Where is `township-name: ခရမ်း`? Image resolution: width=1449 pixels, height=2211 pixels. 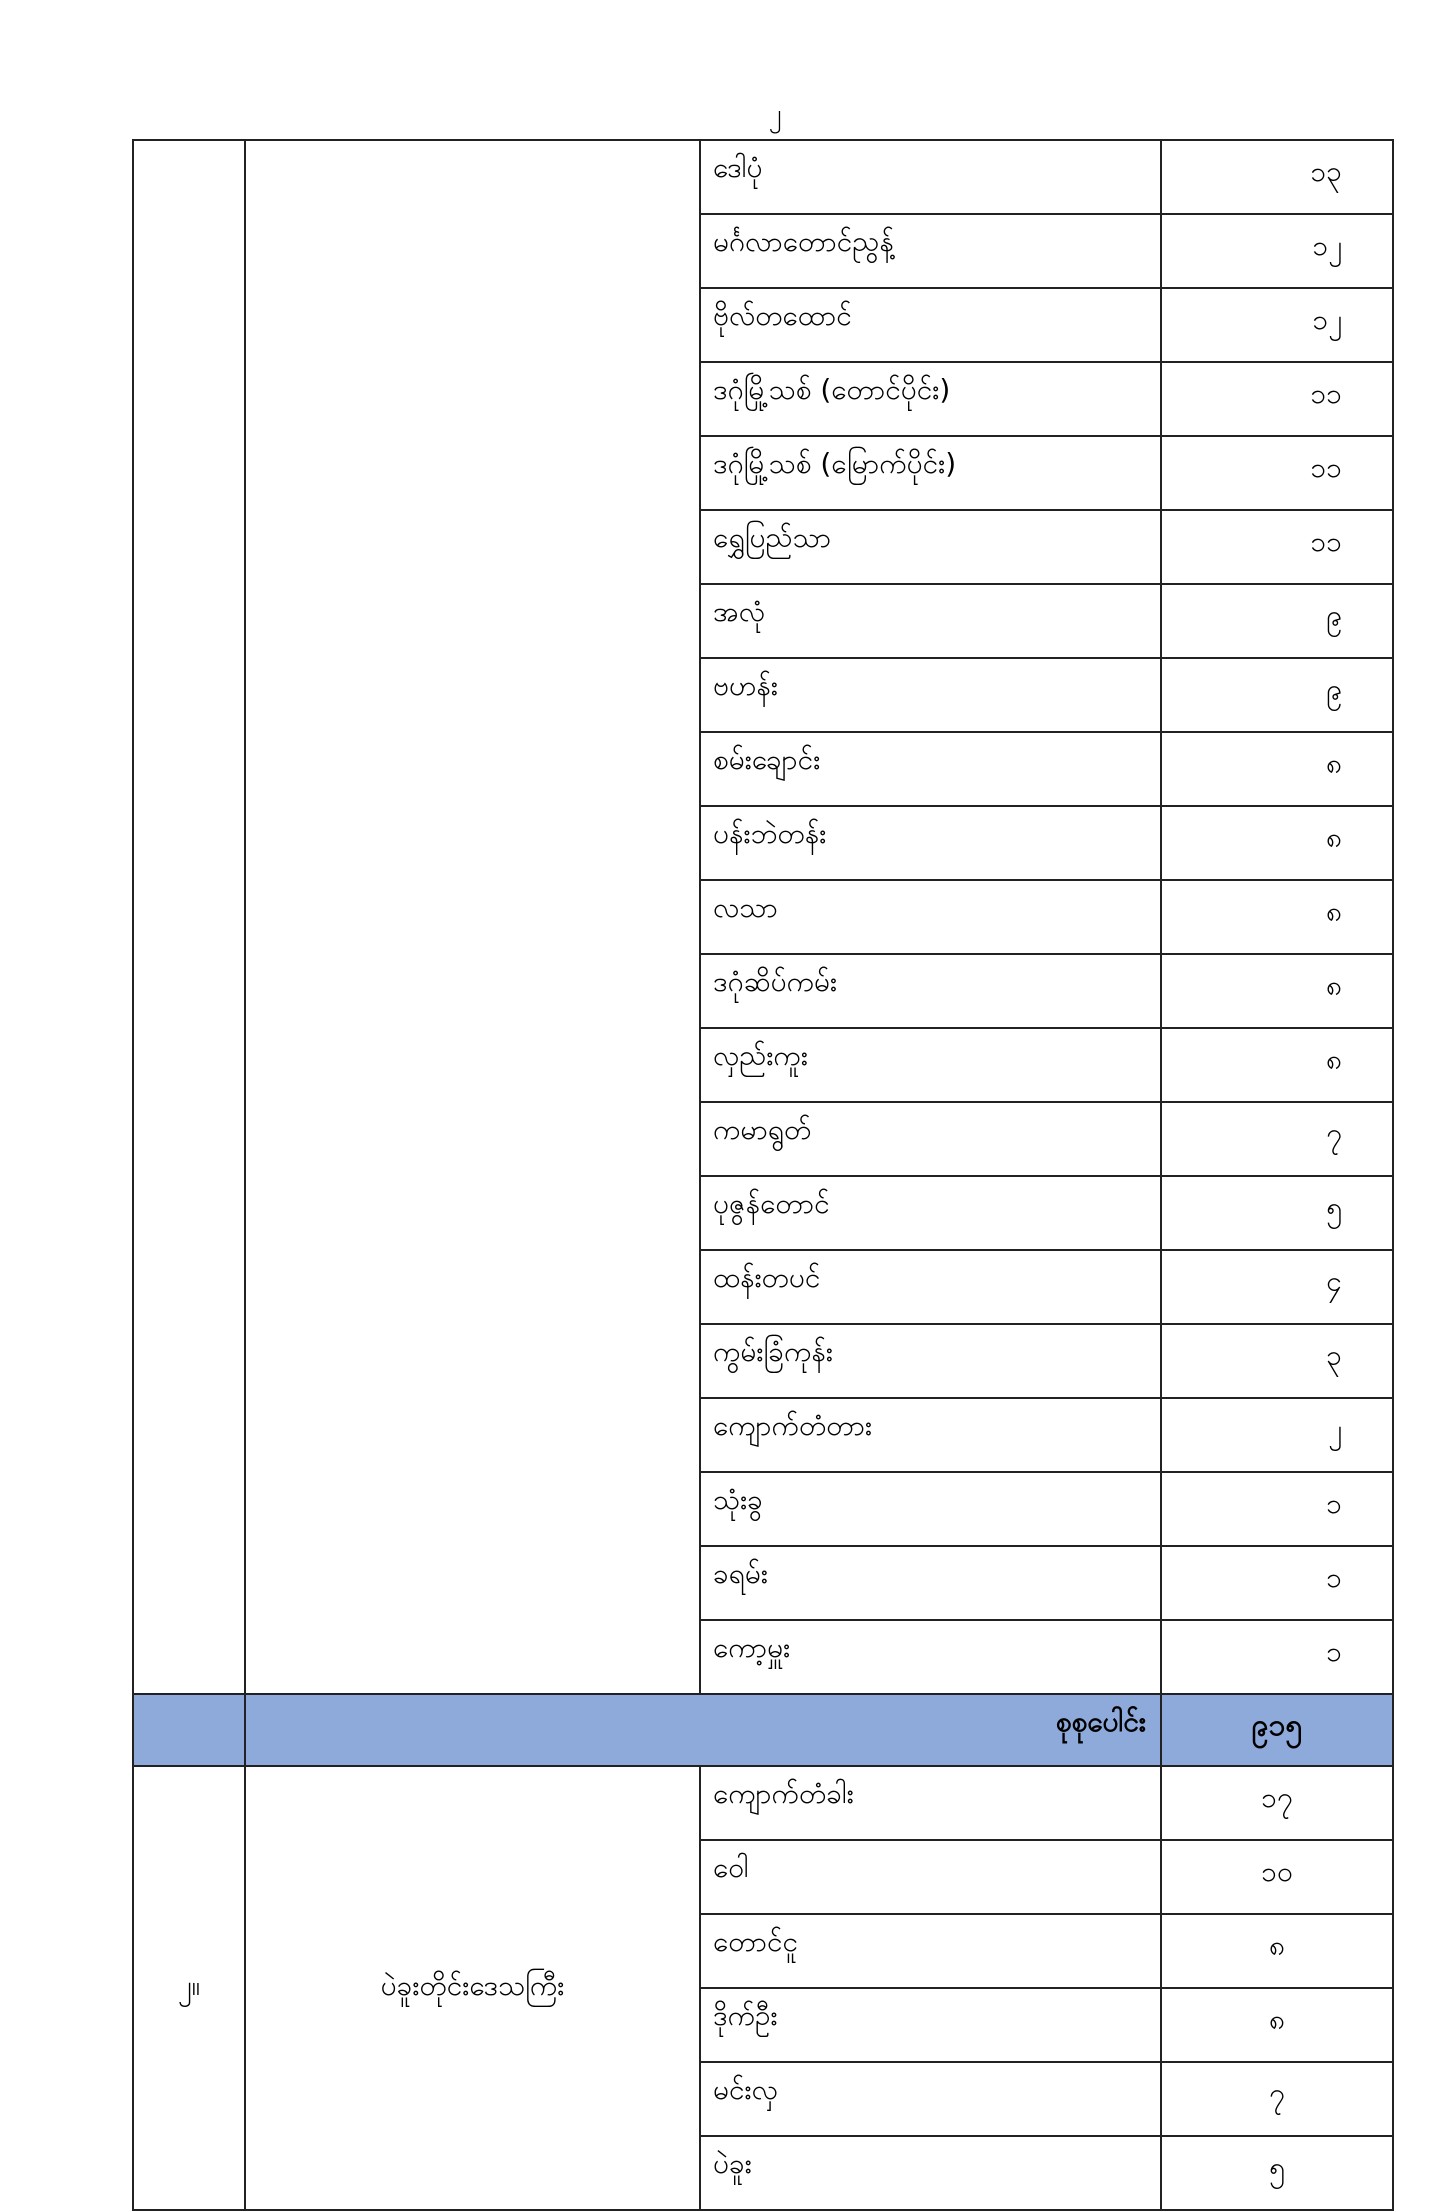 township-name: ခရမ်း is located at coordinates (930, 1583).